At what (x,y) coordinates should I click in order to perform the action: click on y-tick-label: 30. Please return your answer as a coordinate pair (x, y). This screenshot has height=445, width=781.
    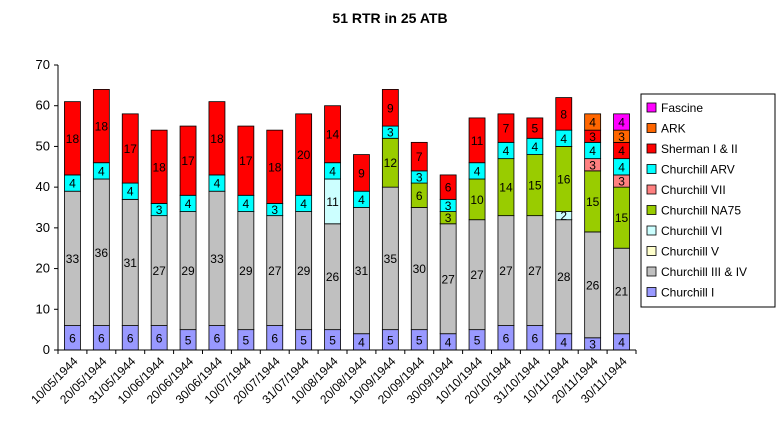
    Looking at the image, I should click on (43, 227).